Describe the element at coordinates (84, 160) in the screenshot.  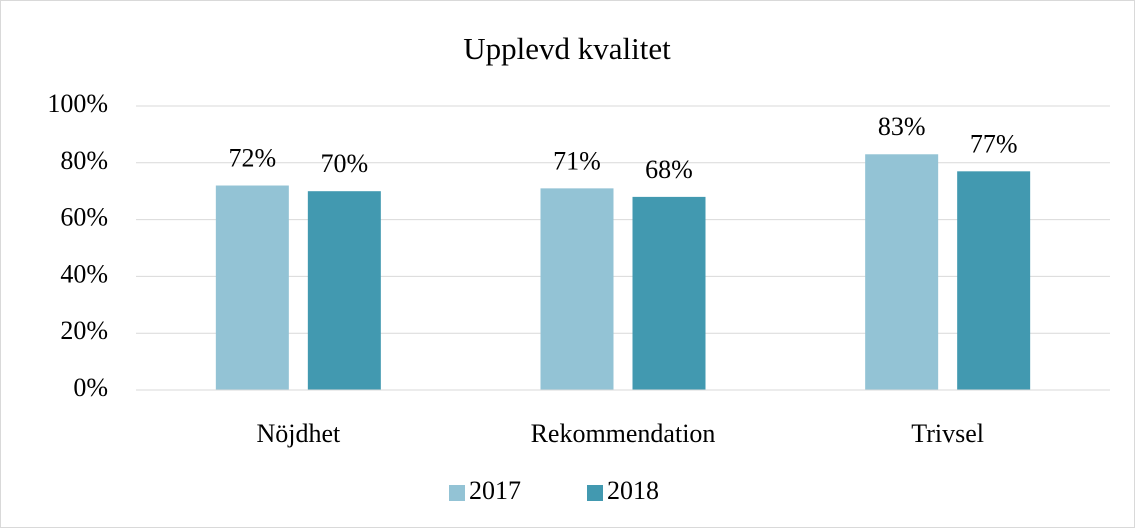
I see `y-tick-label: 80%` at that location.